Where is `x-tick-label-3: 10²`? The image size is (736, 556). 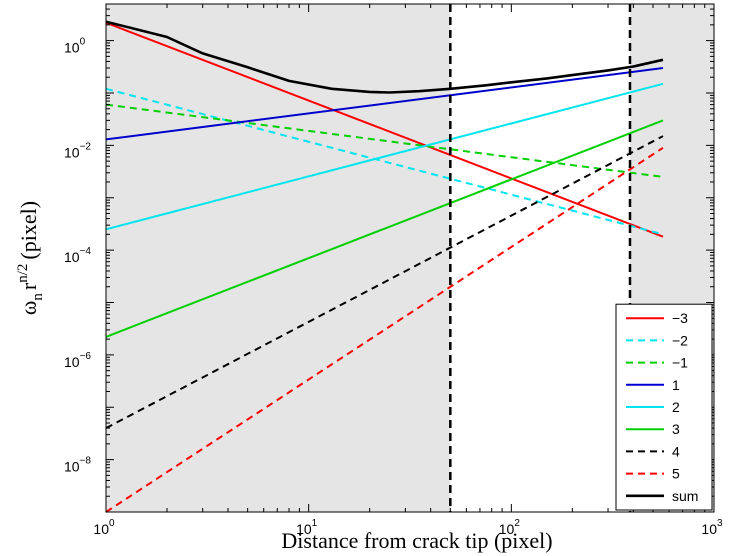
x-tick-label-3: 10² is located at coordinates (510, 527).